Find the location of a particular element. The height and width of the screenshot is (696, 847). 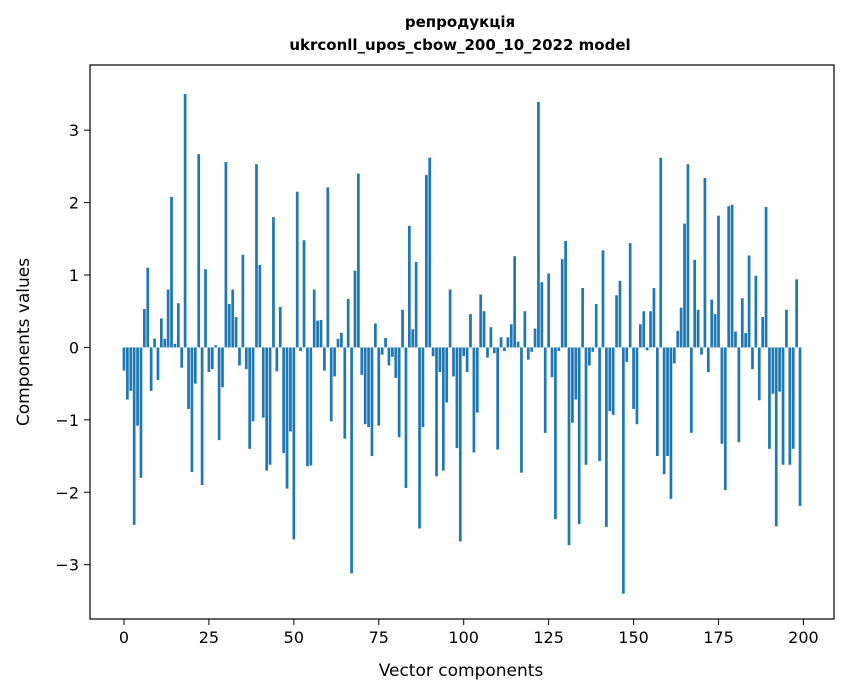

y-tick-label: 3 is located at coordinates (74, 130).